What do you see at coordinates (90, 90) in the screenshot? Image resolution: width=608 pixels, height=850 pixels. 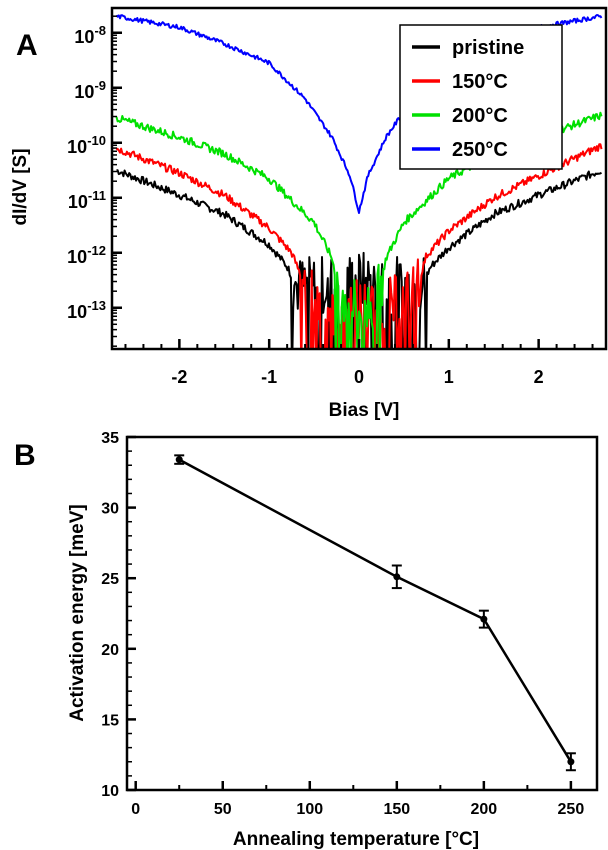 I see `y-tick-label: 10⁻⁹` at bounding box center [90, 90].